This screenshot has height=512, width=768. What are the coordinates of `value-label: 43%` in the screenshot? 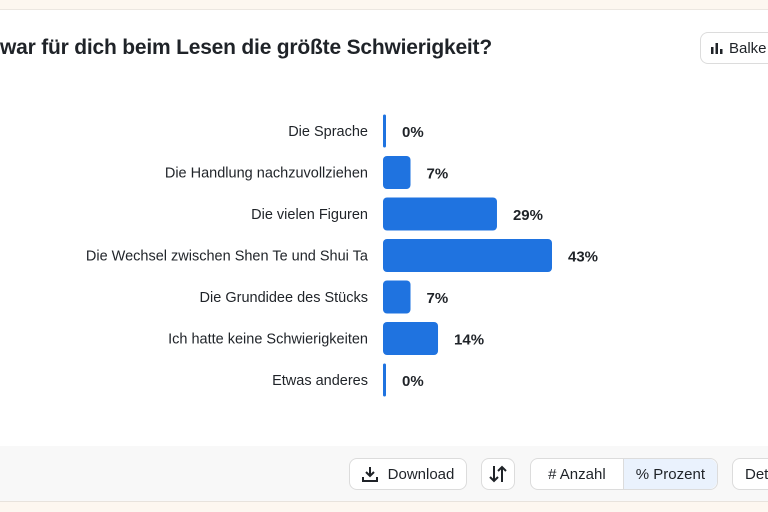 It's located at (583, 257).